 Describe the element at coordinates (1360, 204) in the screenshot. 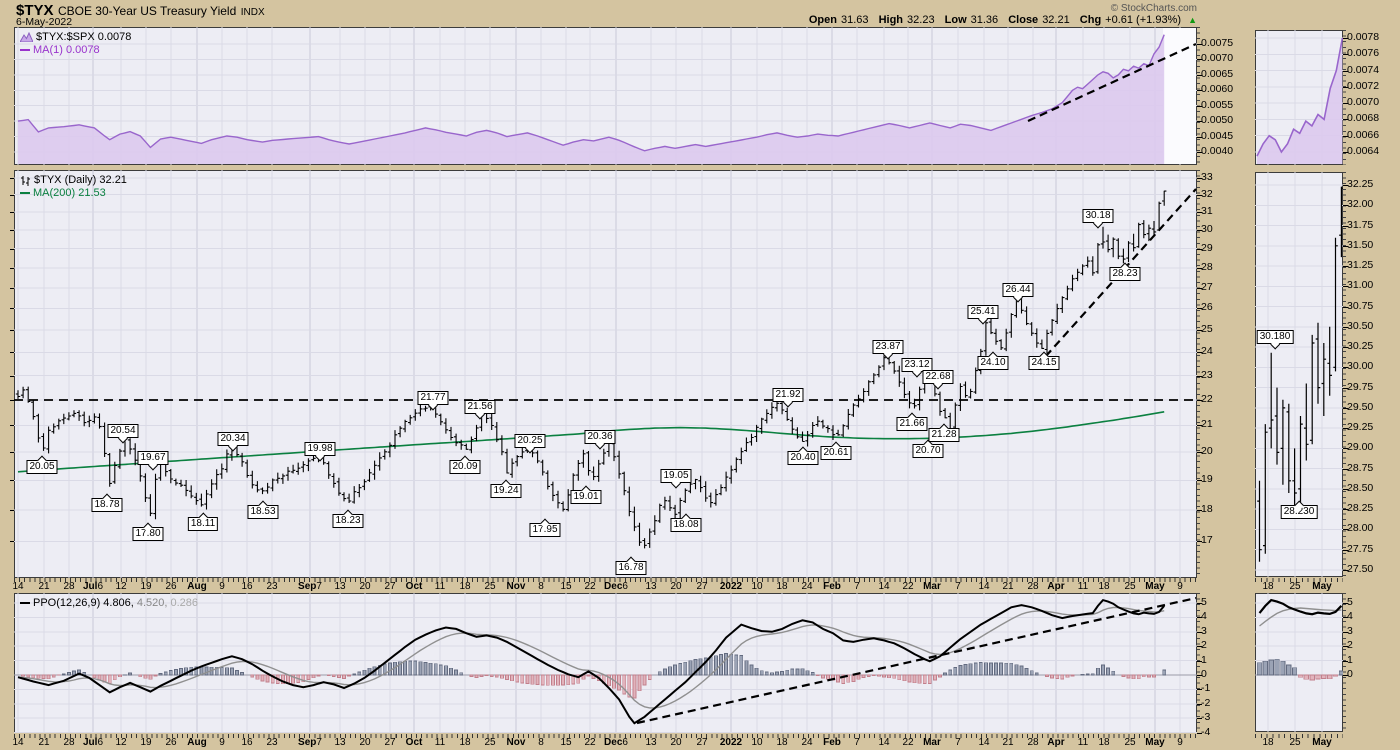

I see `y-axis-label: 32.00` at that location.